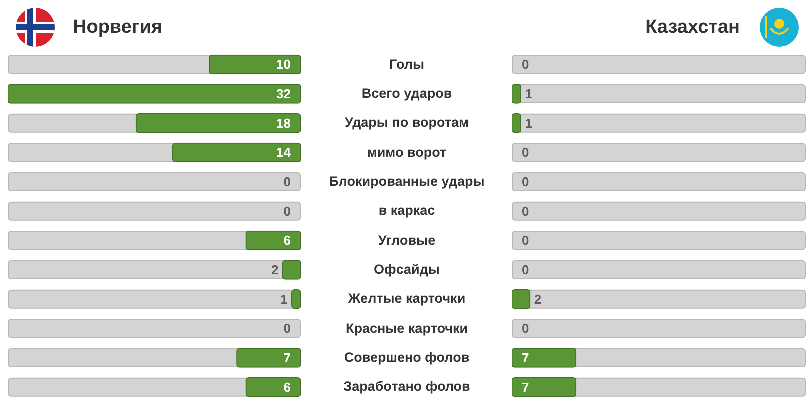  I want to click on data-label: 10, so click(283, 64).